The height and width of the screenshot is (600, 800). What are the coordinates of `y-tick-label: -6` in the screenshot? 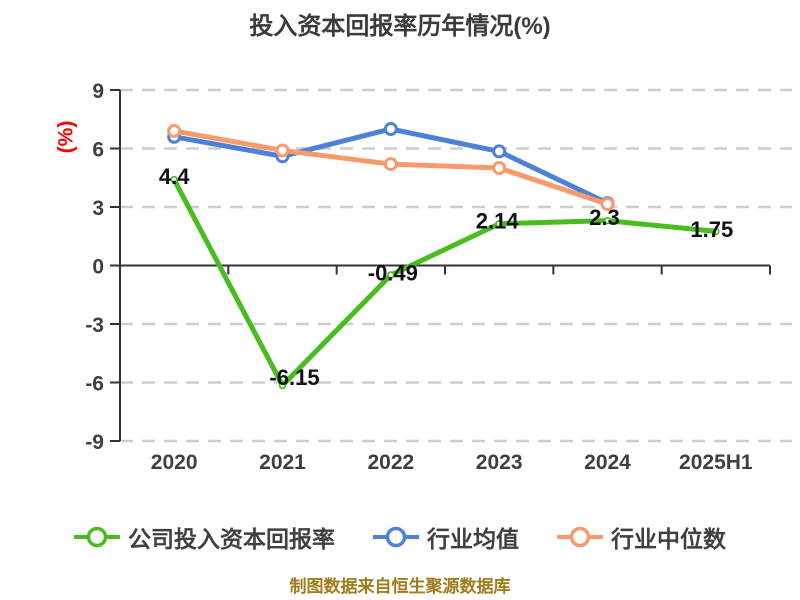 It's located at (94, 384).